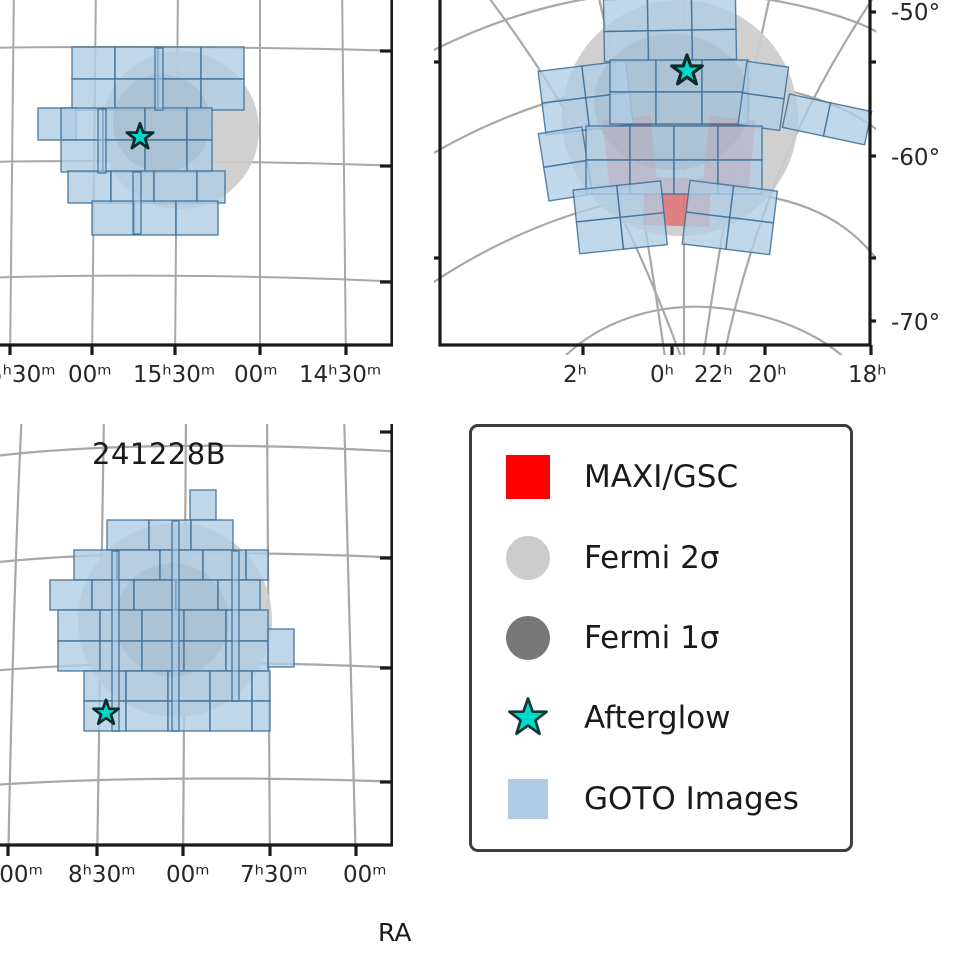  I want to click on dec-tick-label: -70°, so click(916, 323).